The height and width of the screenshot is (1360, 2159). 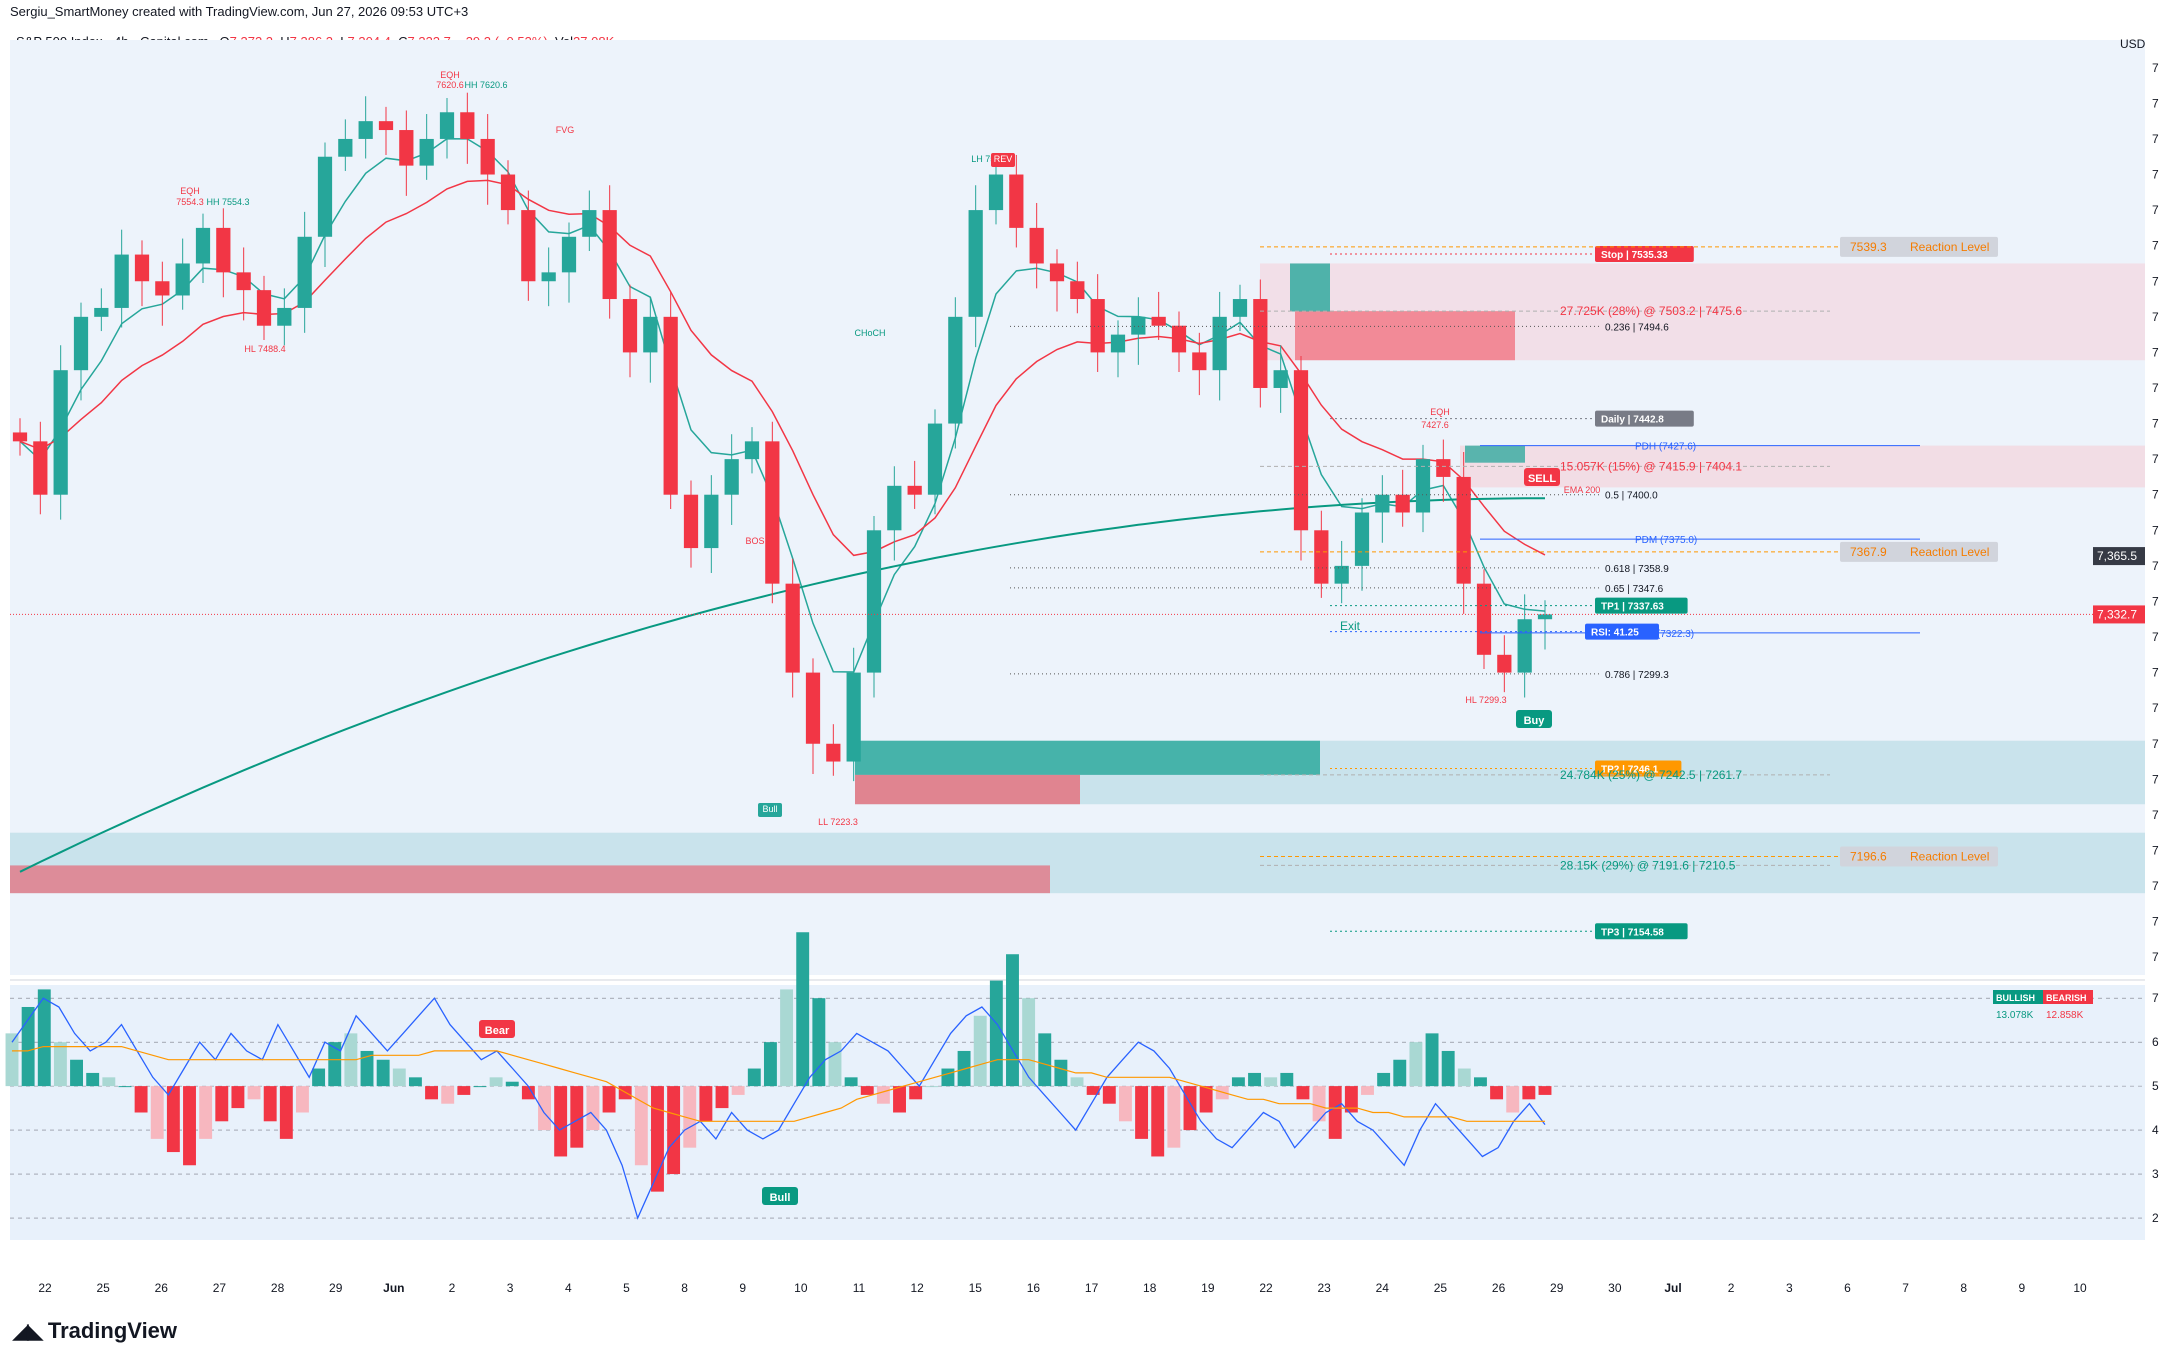 I want to click on time-tick: 24, so click(x=1383, y=1288).